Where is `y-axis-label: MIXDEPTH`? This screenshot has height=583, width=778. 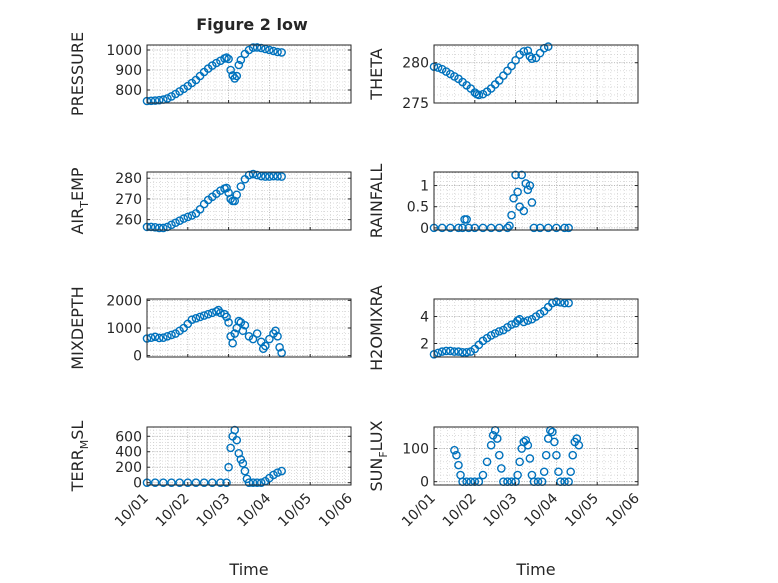 y-axis-label: MIXDEPTH is located at coordinates (77, 327).